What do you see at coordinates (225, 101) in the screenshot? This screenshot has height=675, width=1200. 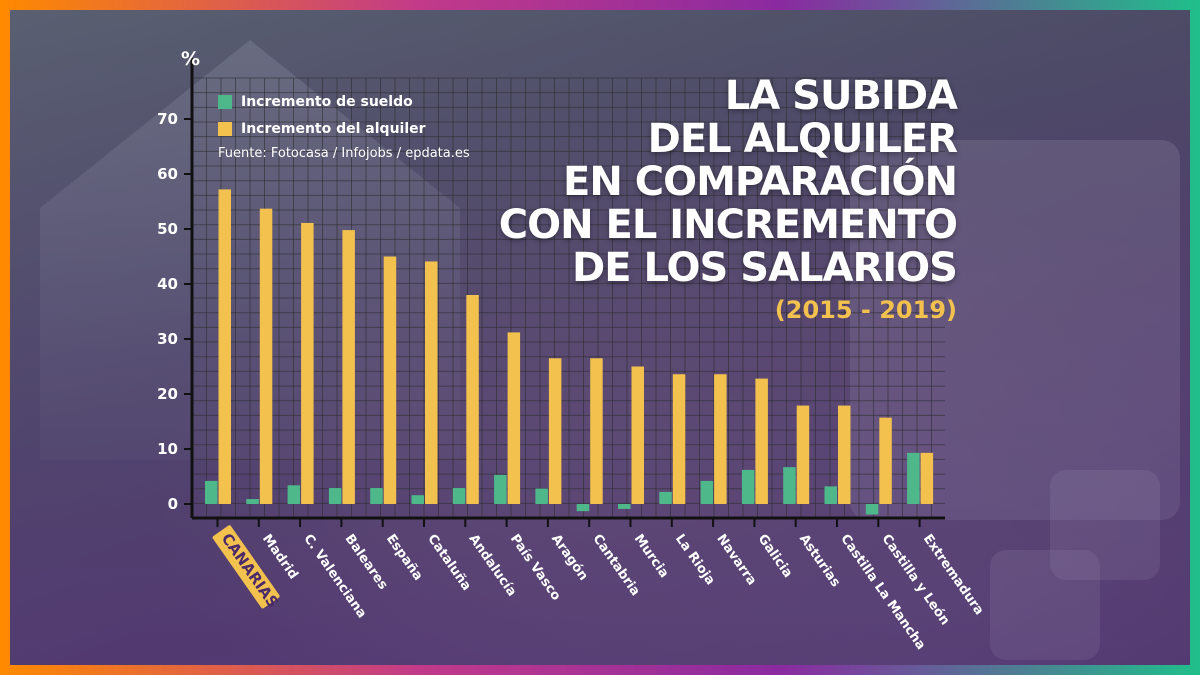 I see `legend-swatch-sueldo` at bounding box center [225, 101].